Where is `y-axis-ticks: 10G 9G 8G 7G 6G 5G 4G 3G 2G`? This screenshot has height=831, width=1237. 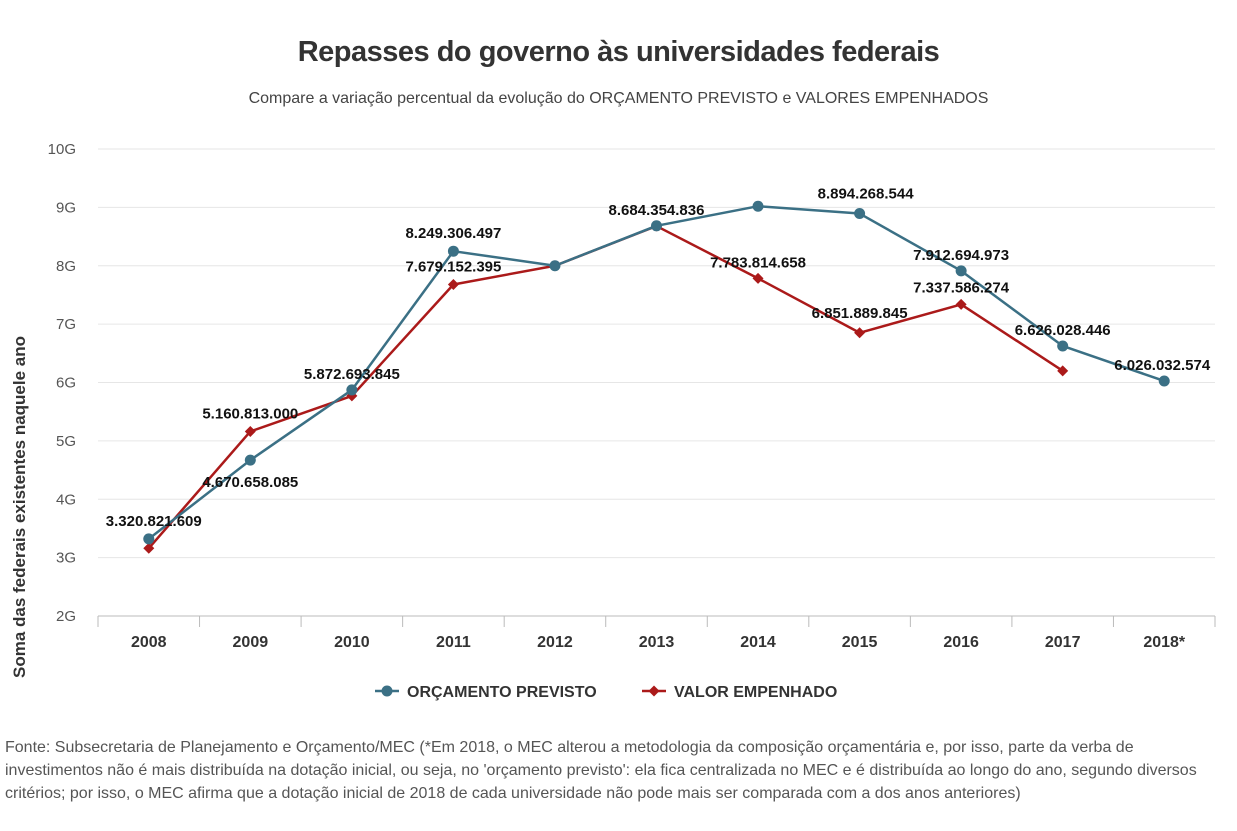
y-axis-ticks: 10G 9G 8G 7G 6G 5G 4G 3G 2G is located at coordinates (62, 383).